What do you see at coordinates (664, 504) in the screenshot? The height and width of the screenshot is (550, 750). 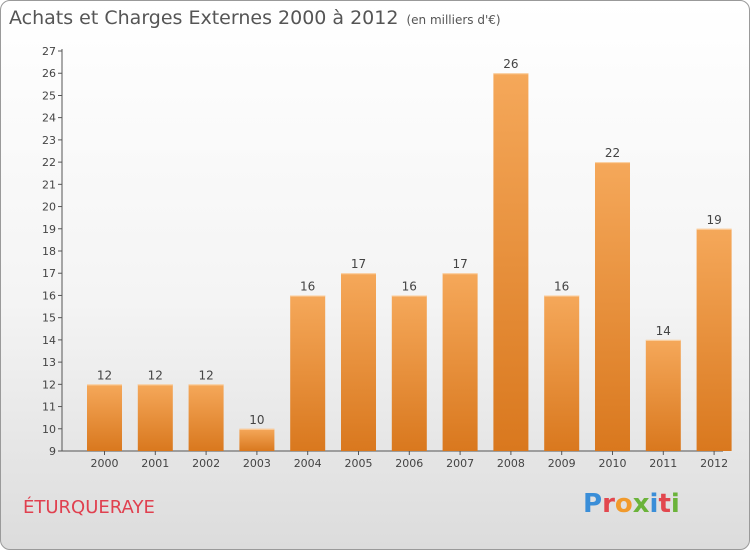 I see `logo-letter: t` at bounding box center [664, 504].